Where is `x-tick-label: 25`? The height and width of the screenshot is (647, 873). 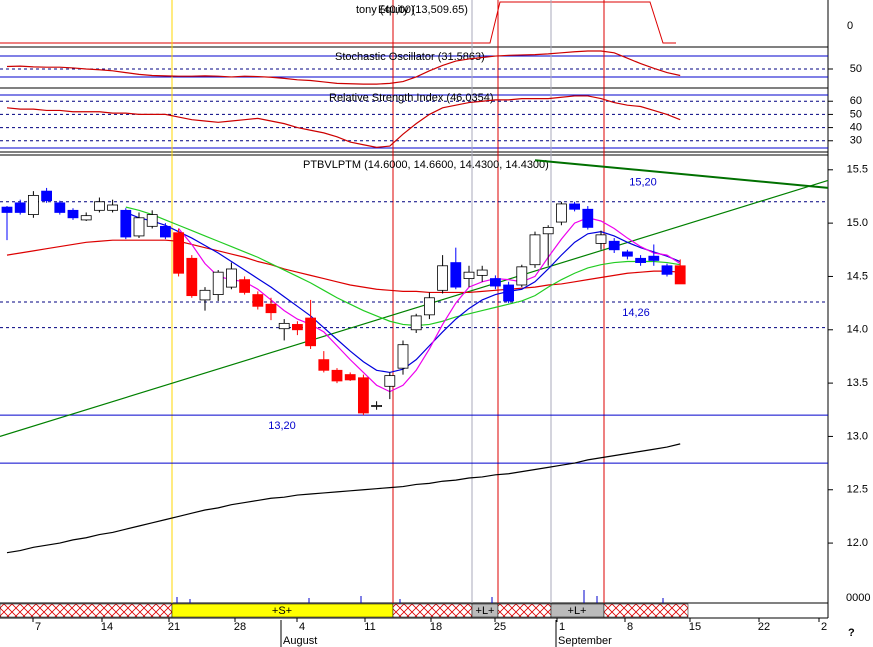
x-tick-label: 25 is located at coordinates (500, 627).